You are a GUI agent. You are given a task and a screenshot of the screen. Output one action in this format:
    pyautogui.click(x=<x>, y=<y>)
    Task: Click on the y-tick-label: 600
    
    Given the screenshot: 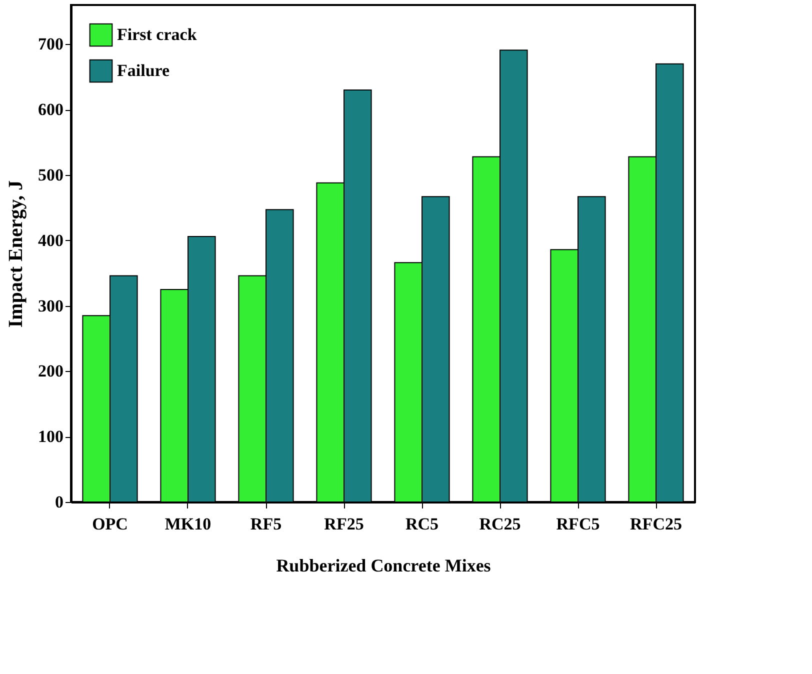 What is the action you would take?
    pyautogui.click(x=51, y=110)
    